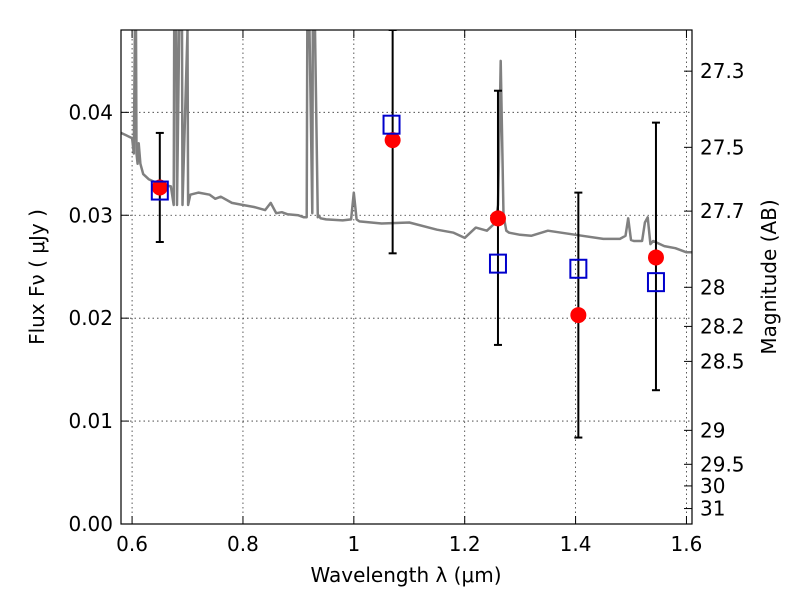 The height and width of the screenshot is (600, 800). I want to click on y-tick-label: 0.04, so click(90, 112).